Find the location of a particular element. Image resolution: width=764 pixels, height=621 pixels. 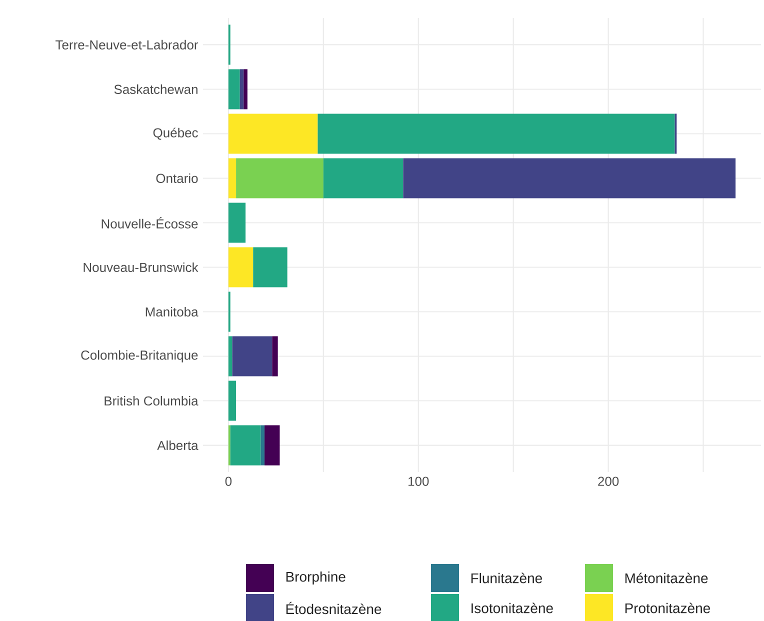

y-tick-label: Alberta is located at coordinates (177, 445).